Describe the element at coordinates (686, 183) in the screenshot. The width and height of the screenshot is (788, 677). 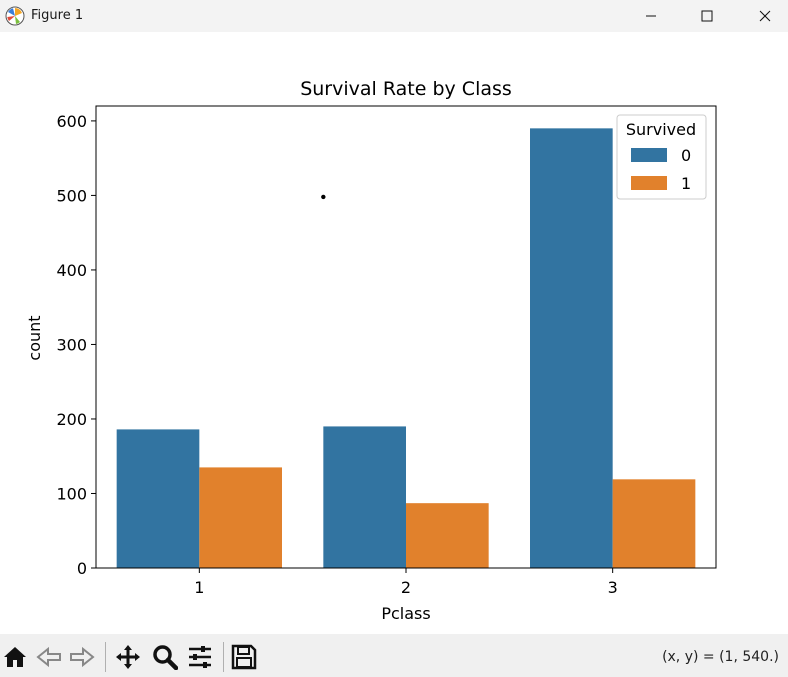
I see `legend-label-survived-1: 1` at that location.